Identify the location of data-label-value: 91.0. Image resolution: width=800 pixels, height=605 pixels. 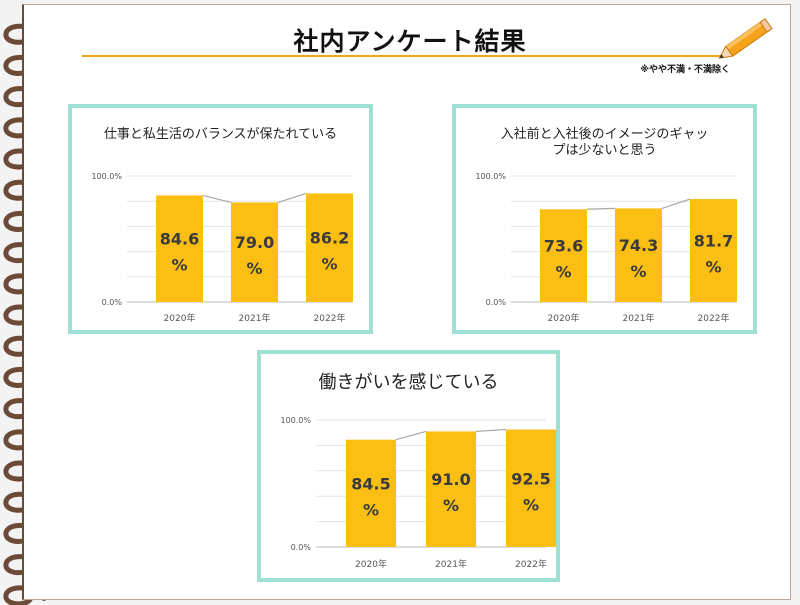
(450, 479).